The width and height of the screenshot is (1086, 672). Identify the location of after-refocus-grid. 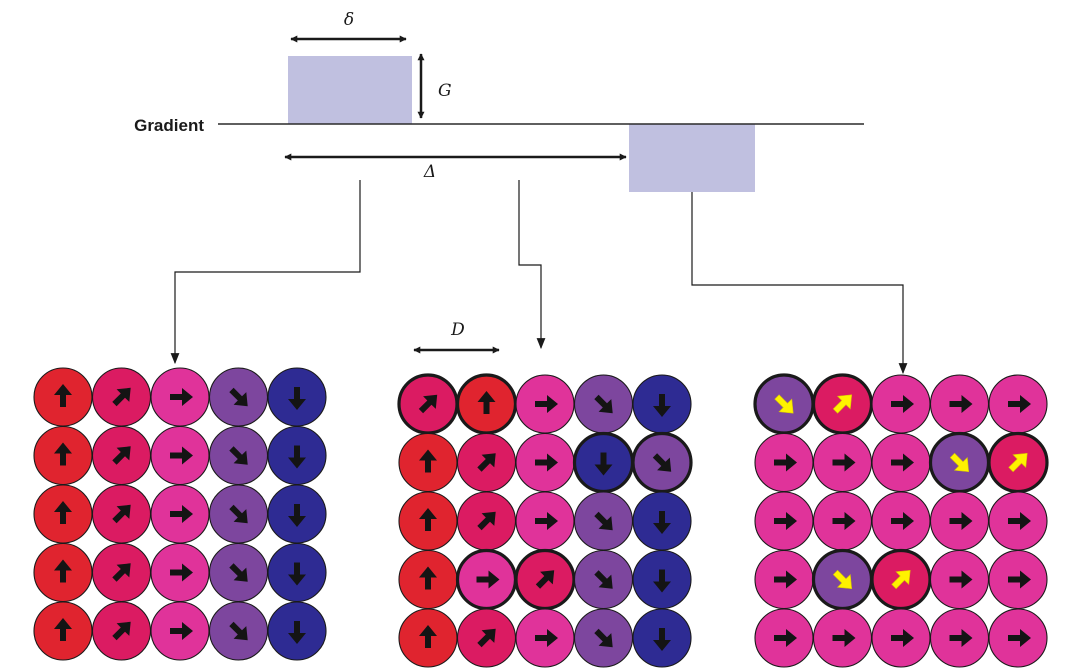
(901, 520).